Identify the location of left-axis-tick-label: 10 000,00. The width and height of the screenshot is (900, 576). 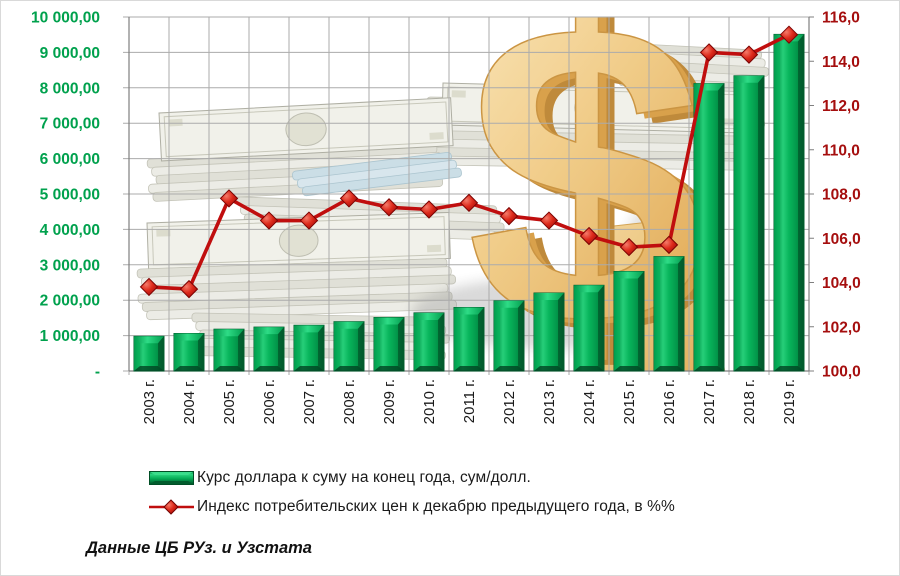
(65, 18).